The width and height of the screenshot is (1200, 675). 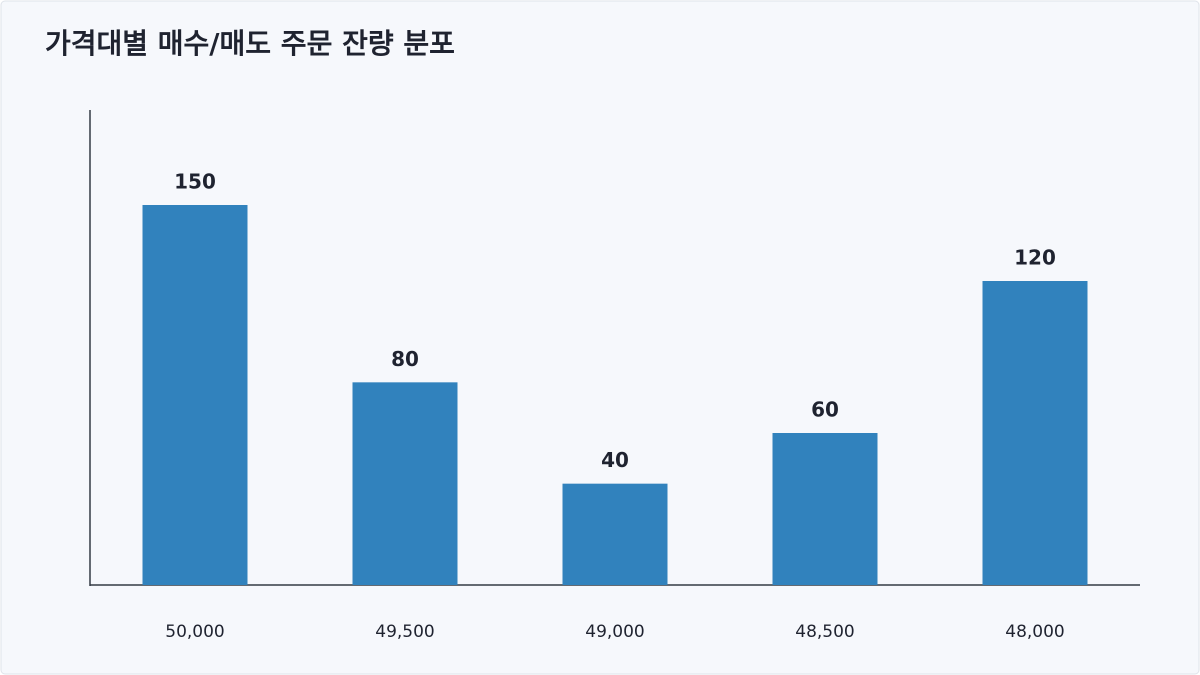 What do you see at coordinates (824, 632) in the screenshot?
I see `x-tick-label: 48,500` at bounding box center [824, 632].